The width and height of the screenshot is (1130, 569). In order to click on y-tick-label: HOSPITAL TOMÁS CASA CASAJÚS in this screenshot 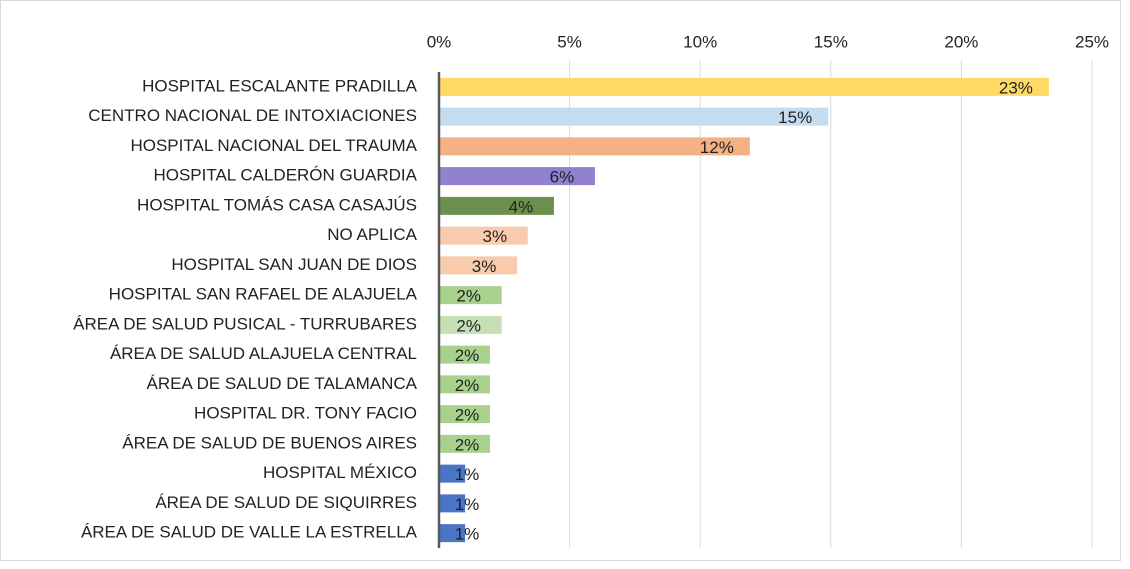, I will do `click(277, 204)`.